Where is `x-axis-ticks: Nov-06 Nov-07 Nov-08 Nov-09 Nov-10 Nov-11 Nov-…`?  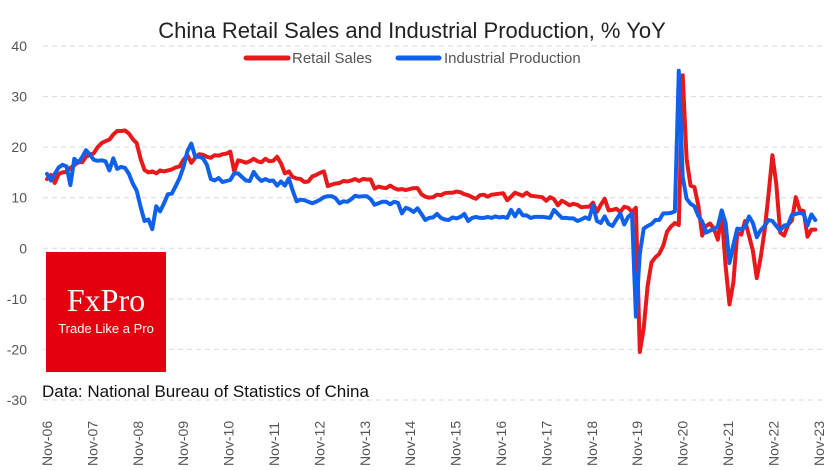
x-axis-ticks: Nov-06 Nov-07 Nov-08 Nov-09 Nov-10 Nov-11 Nov-… is located at coordinates (433, 443).